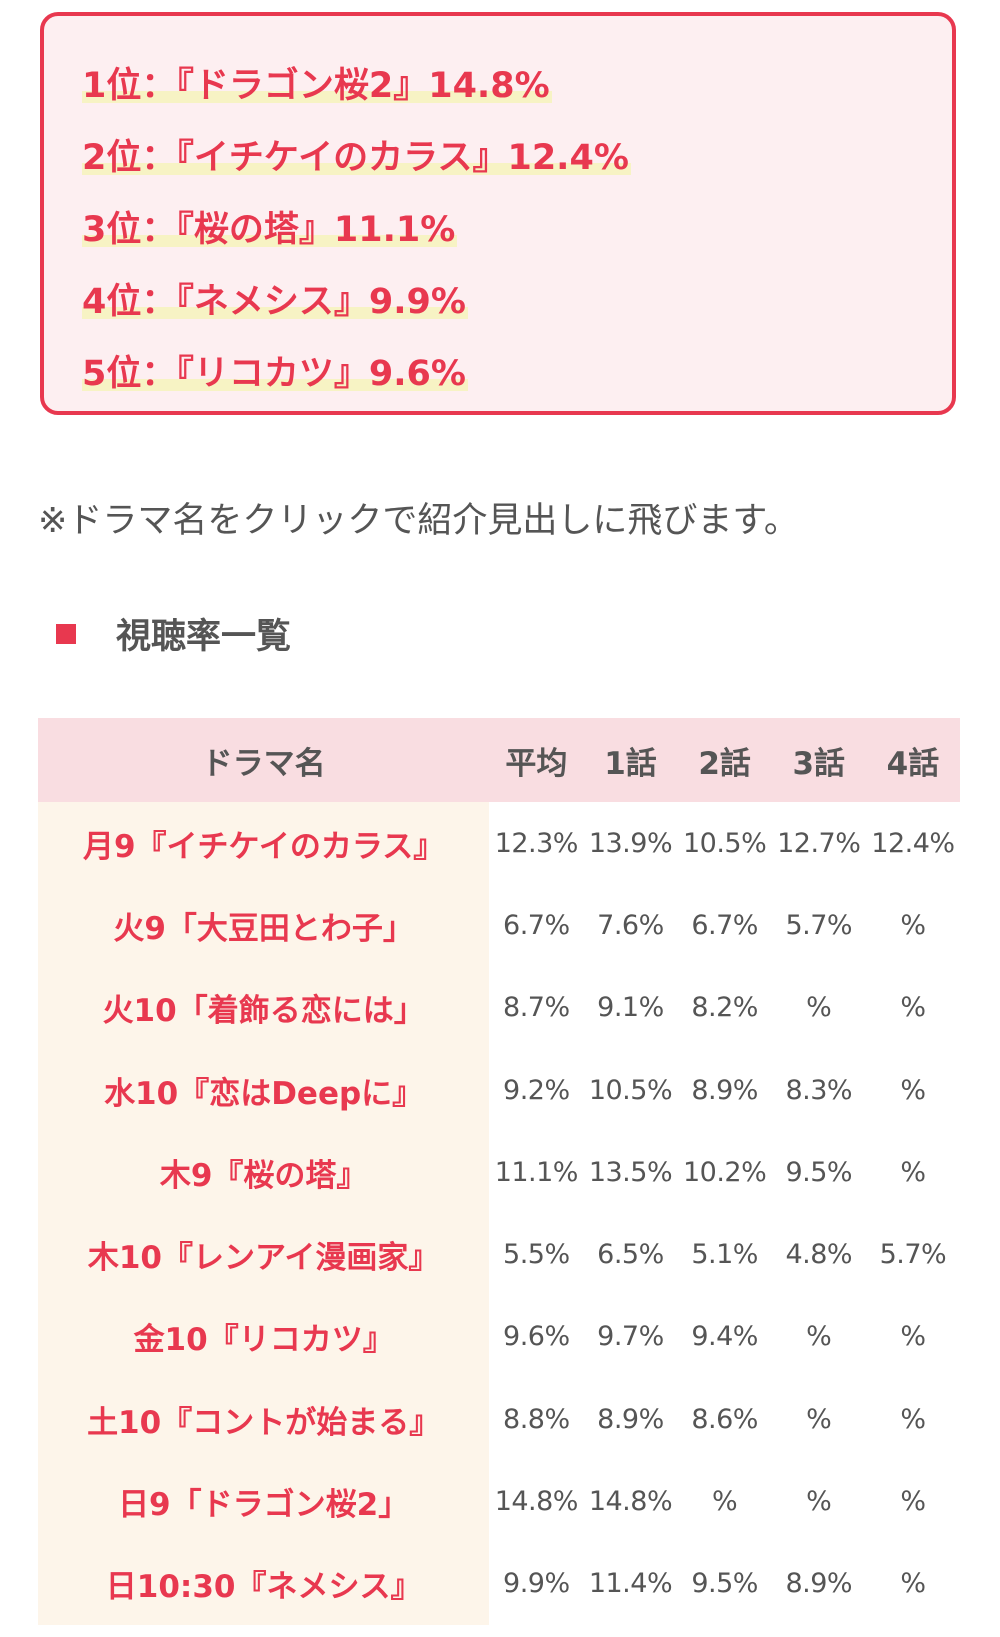 The image size is (1000, 1637). What do you see at coordinates (630, 925) in the screenshot?
I see `rating-ep1: 7.6%` at bounding box center [630, 925].